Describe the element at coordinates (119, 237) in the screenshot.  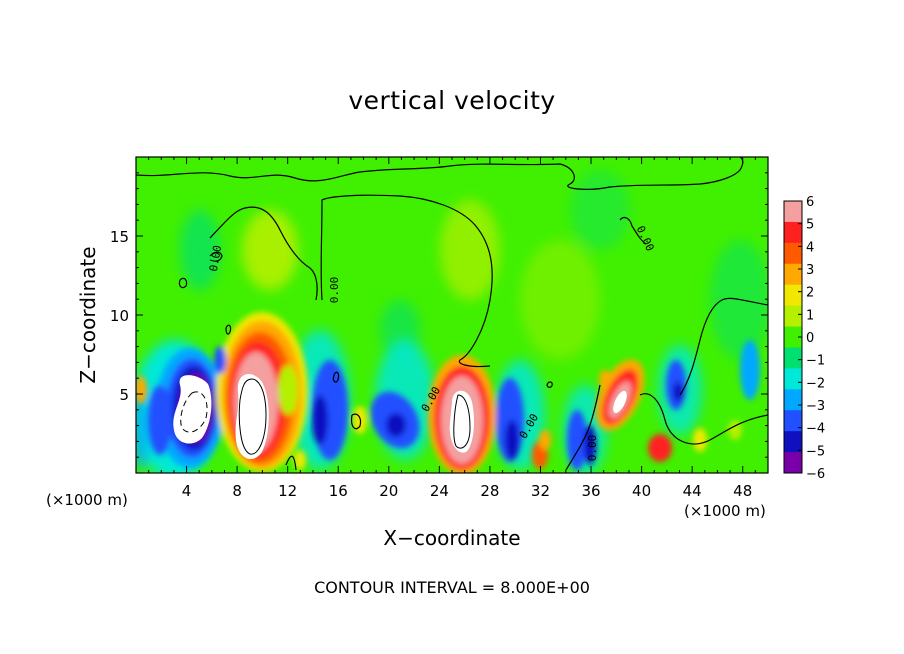
I see `y-tick-label: 15` at that location.